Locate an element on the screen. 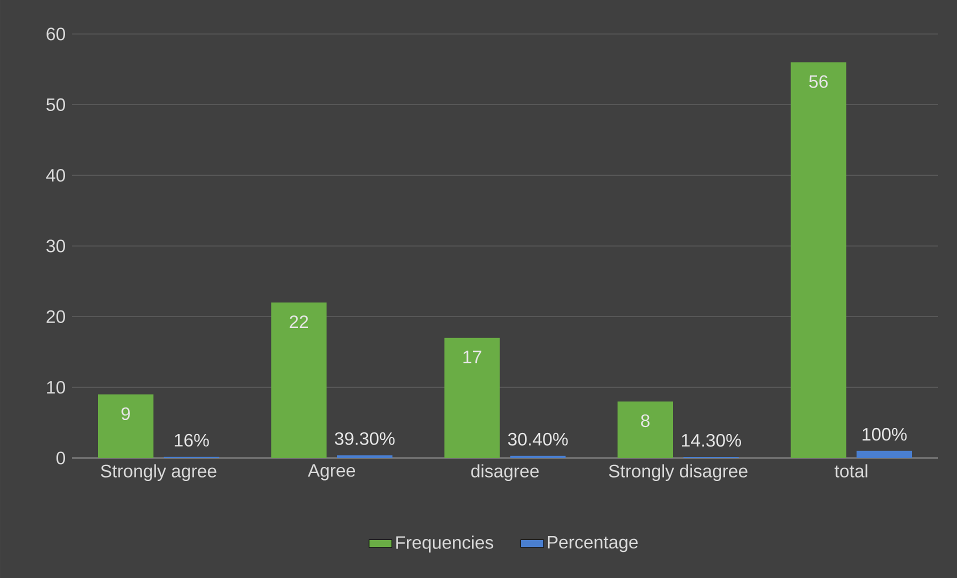  y-tick-label: 40 is located at coordinates (56, 175).